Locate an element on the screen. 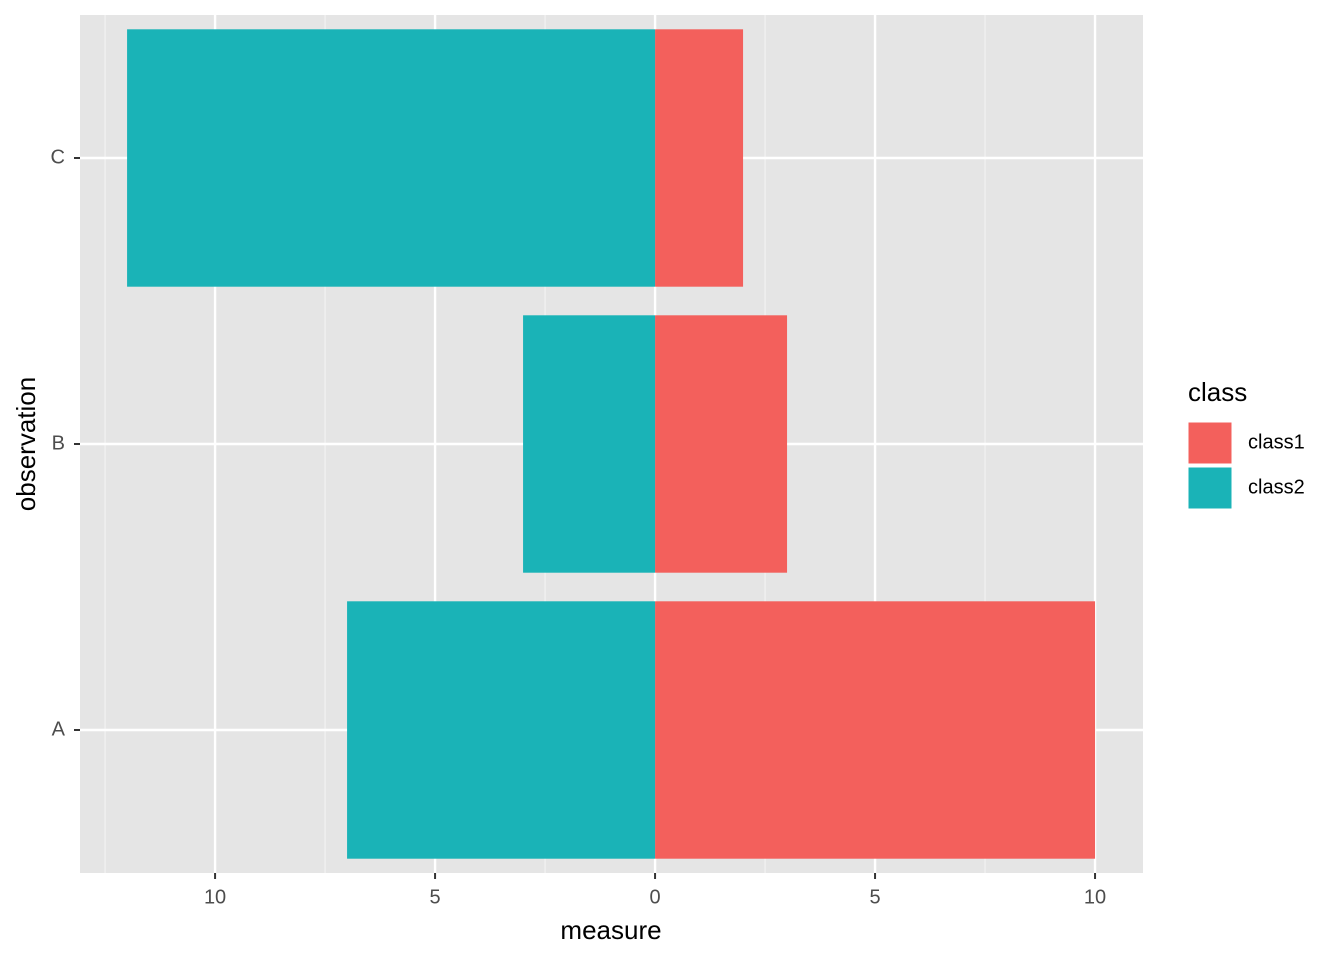 This screenshot has height=965, width=1344. x-tick-label: 0 is located at coordinates (654, 897).